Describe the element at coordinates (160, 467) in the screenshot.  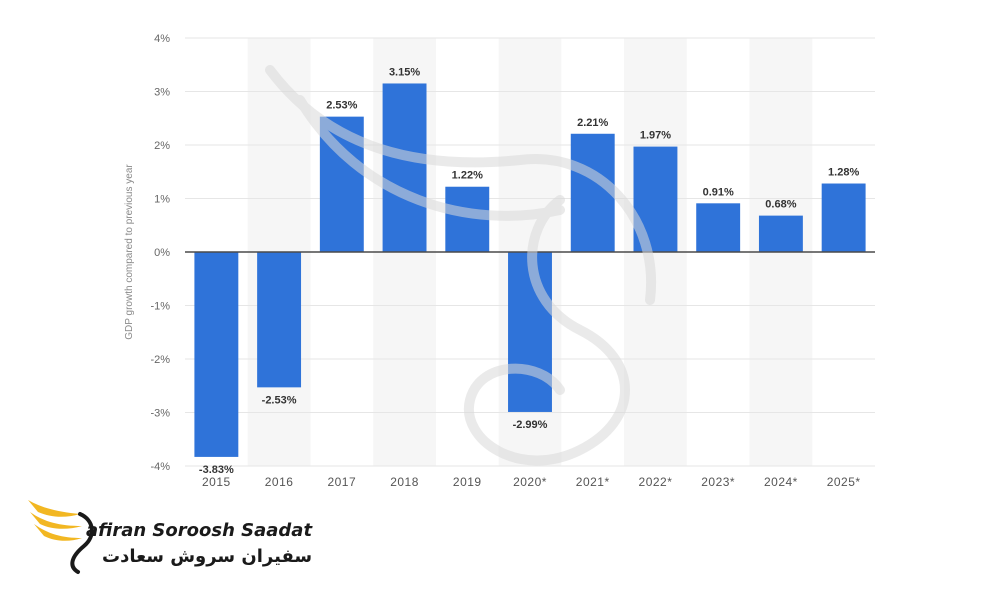
I see `y-tick-label: -4%` at that location.